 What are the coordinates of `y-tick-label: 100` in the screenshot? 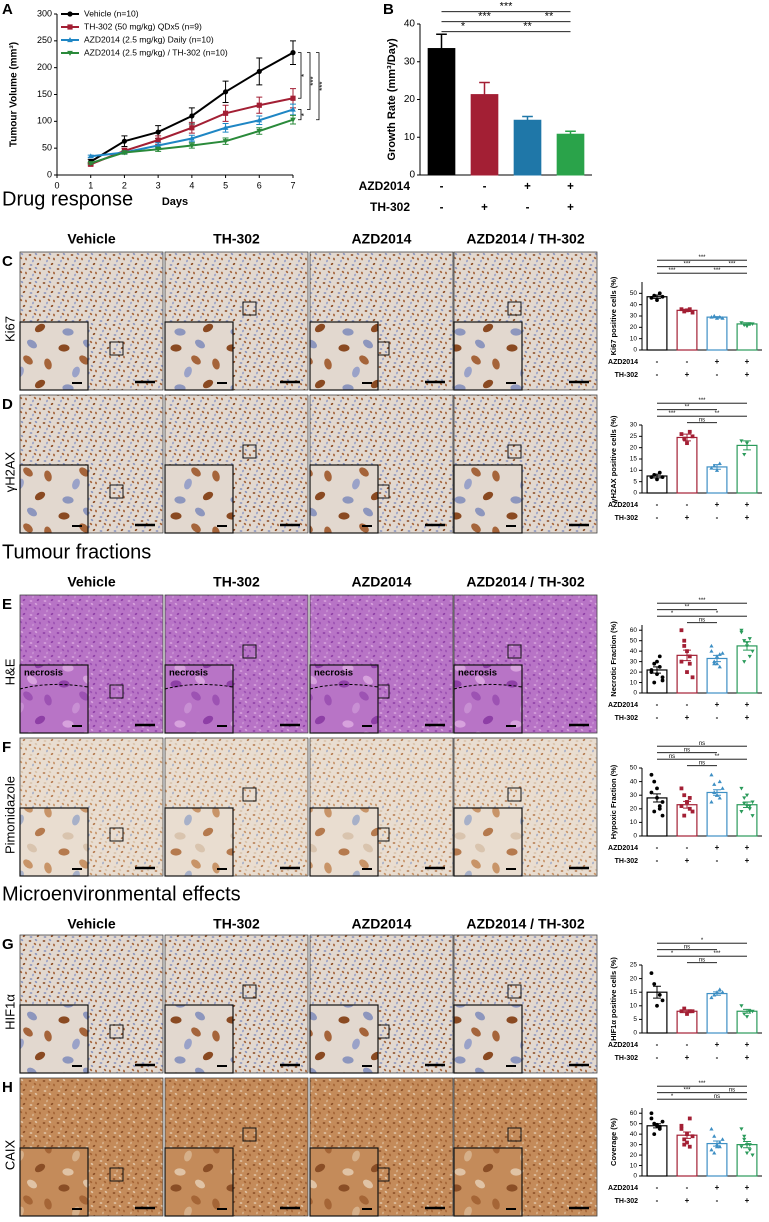 It's located at (44, 121).